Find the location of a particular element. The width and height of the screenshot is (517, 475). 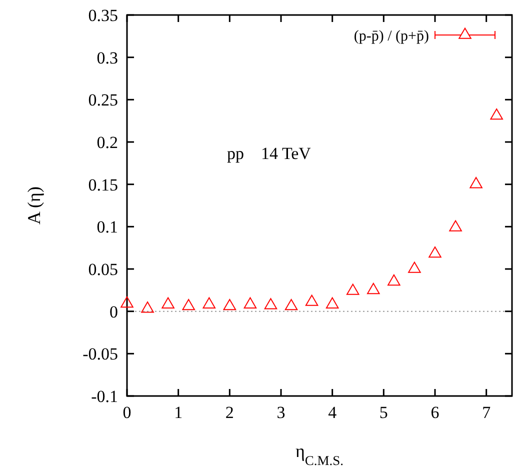

y-tick-label: 0.2 is located at coordinates (107, 142).